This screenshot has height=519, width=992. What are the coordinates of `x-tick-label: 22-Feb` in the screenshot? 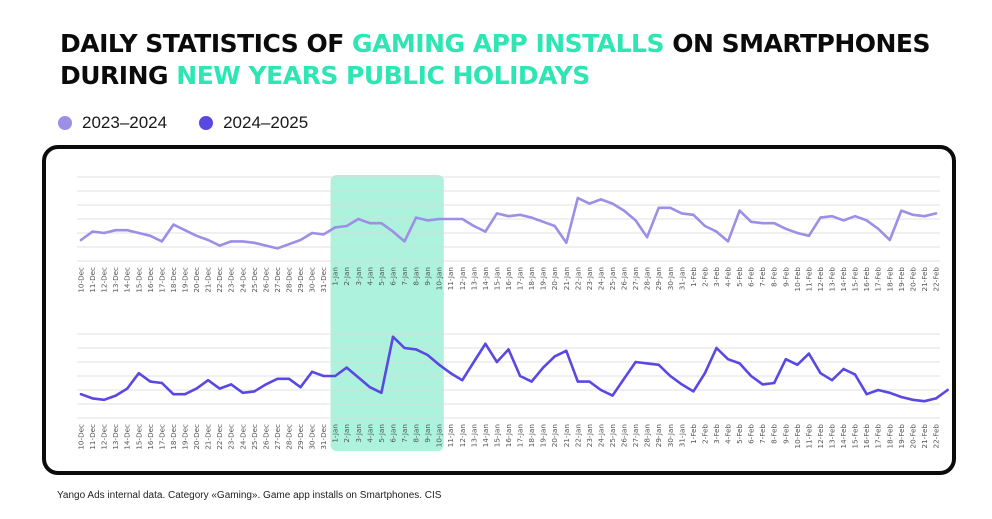 It's located at (936, 279).